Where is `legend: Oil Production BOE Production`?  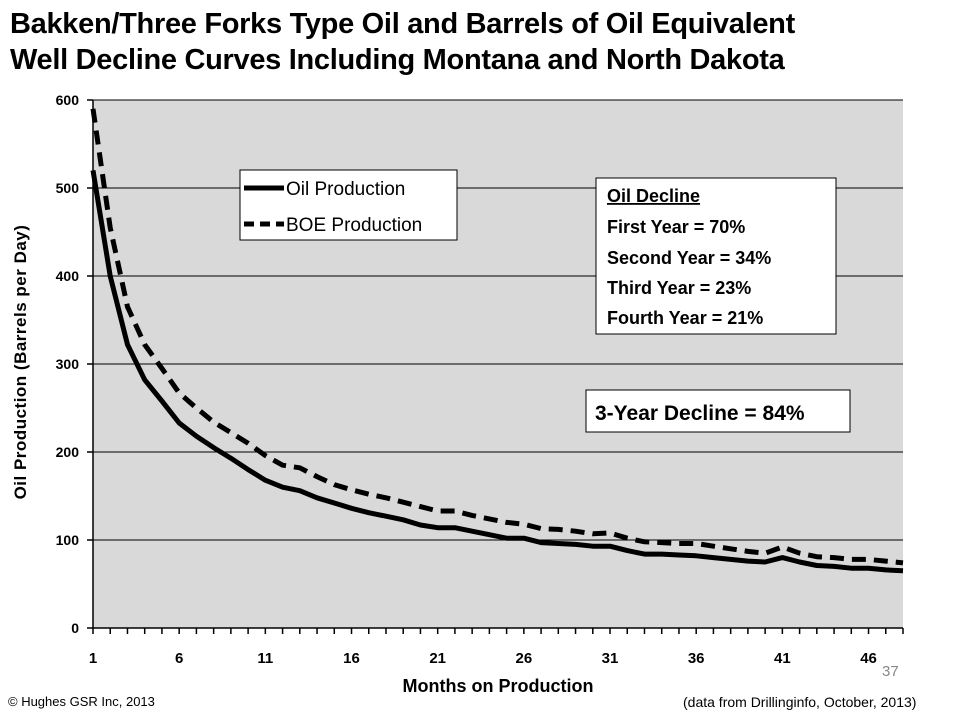
legend: Oil Production BOE Production is located at coordinates (348, 205).